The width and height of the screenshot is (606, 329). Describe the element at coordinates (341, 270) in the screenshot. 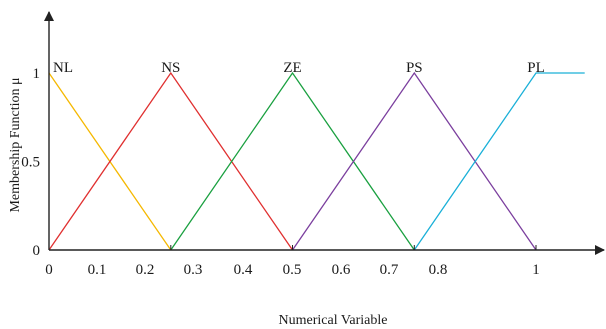

I see `x-tick-label: 0.6` at that location.